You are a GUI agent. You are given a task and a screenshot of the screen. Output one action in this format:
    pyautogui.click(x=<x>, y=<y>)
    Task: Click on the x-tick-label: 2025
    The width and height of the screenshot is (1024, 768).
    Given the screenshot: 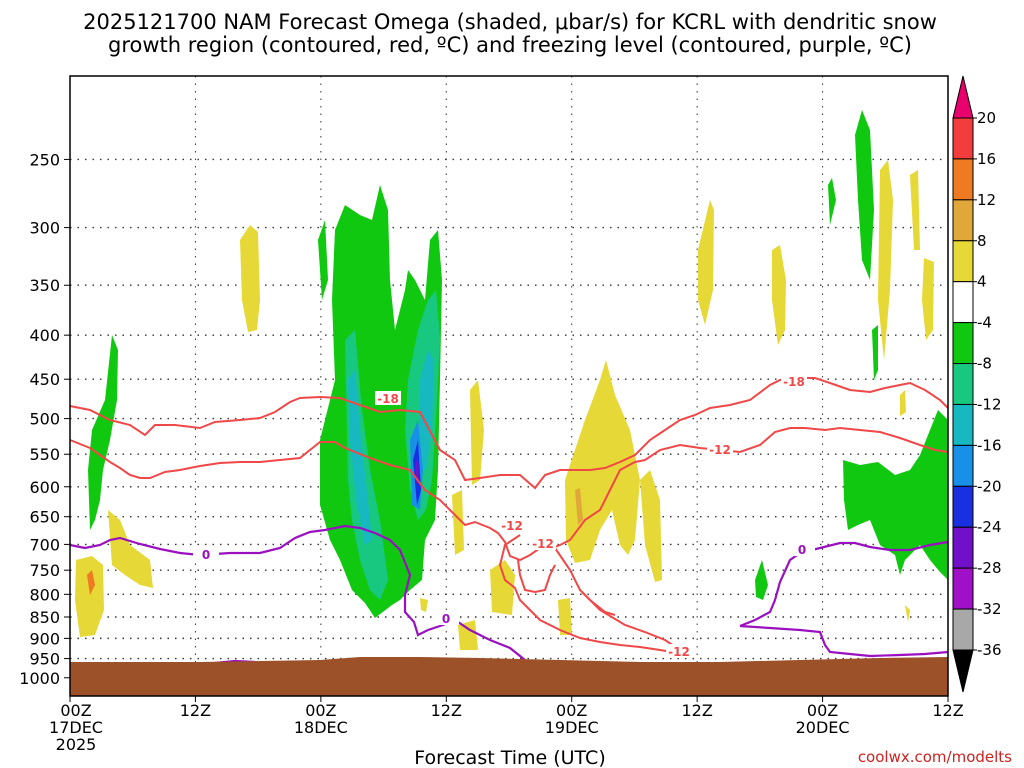 What is the action you would take?
    pyautogui.click(x=76, y=744)
    